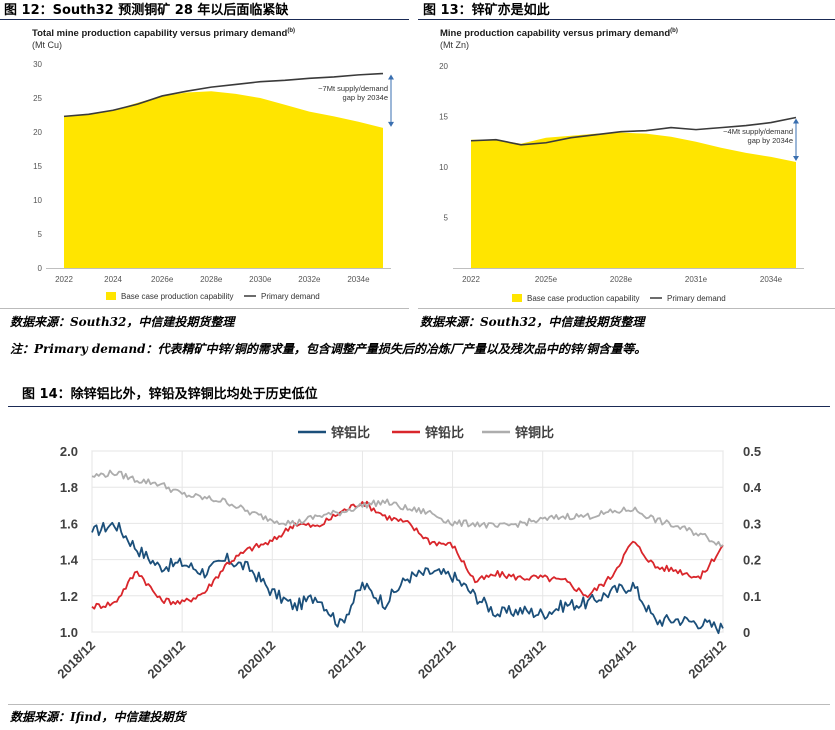 Image resolution: width=835 pixels, height=730 pixels. What do you see at coordinates (746, 632) in the screenshot?
I see `right-y-tick-label: 0` at bounding box center [746, 632].